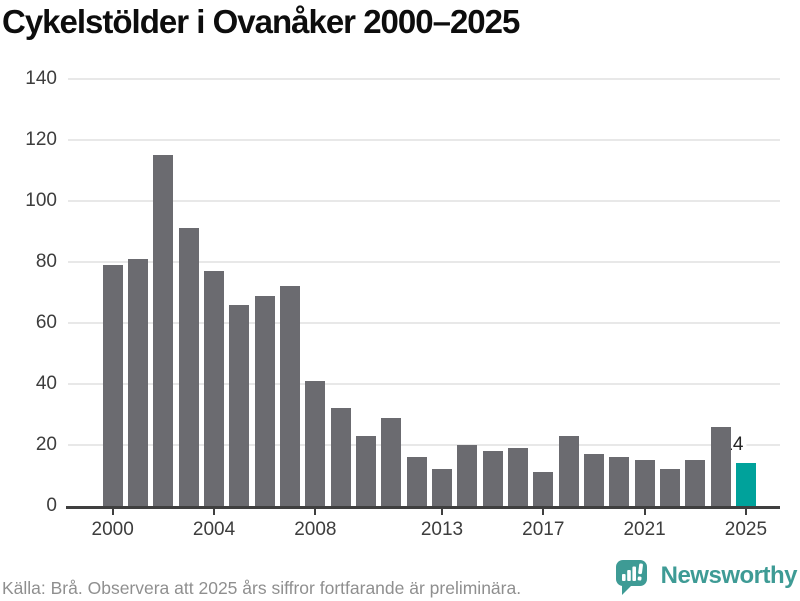 The height and width of the screenshot is (601, 800). Describe the element at coordinates (745, 512) in the screenshot. I see `x-tick-2025` at that location.